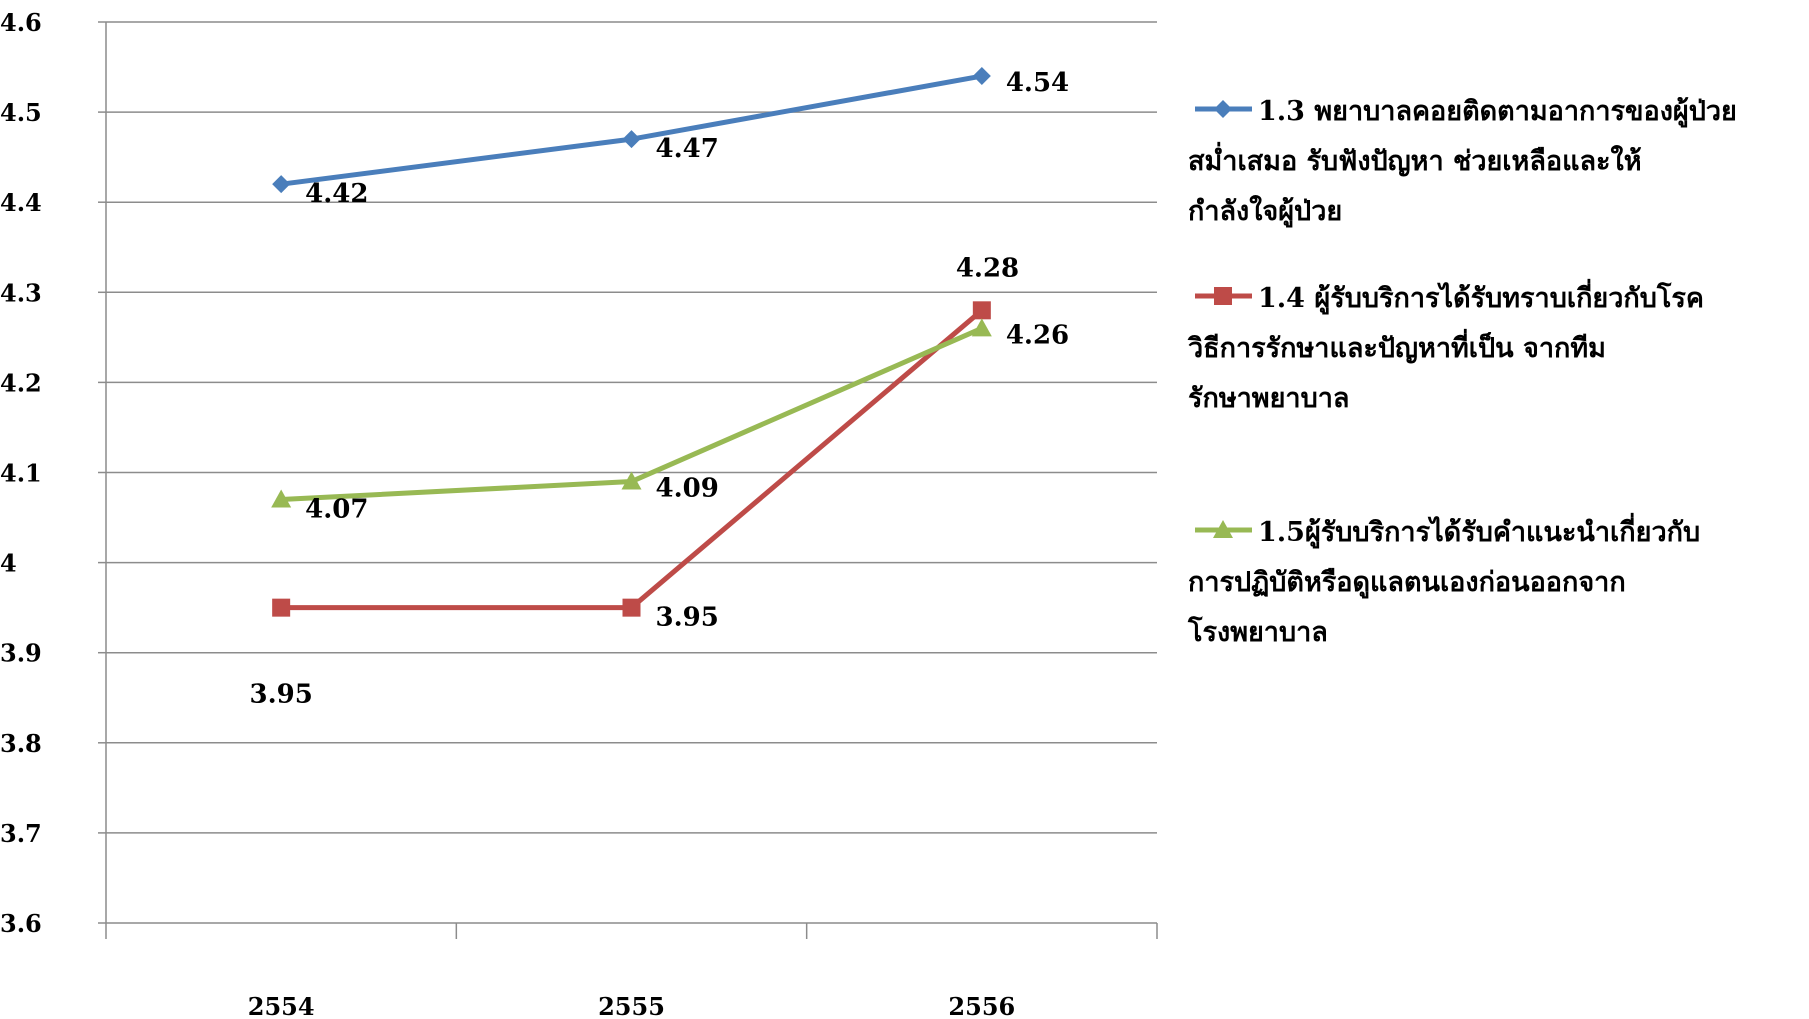 The image size is (1809, 1019). What do you see at coordinates (21, 743) in the screenshot?
I see `y-tick-label: 3.8` at bounding box center [21, 743].